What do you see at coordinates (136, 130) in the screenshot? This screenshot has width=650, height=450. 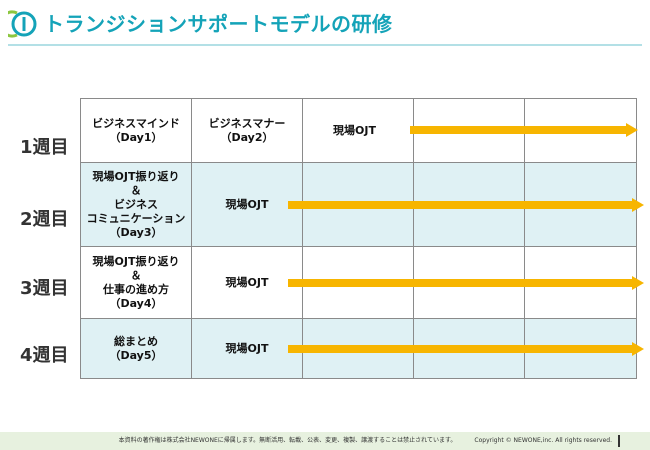 I see `cell-day1: ビジネスマインド （Day1）` at bounding box center [136, 130].